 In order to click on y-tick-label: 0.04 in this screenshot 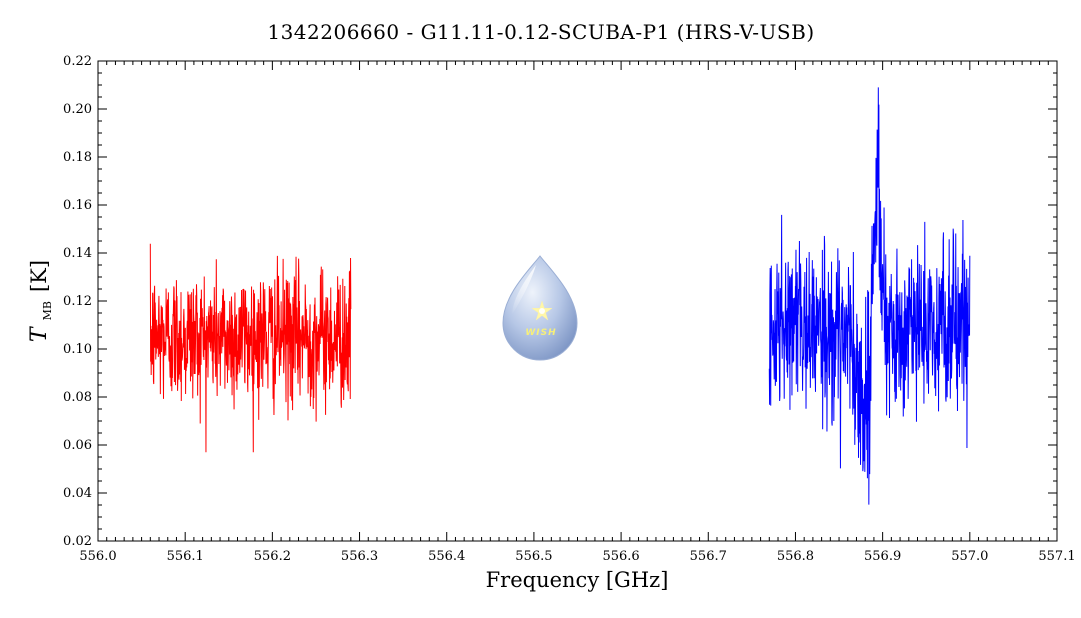, I will do `click(77, 493)`.